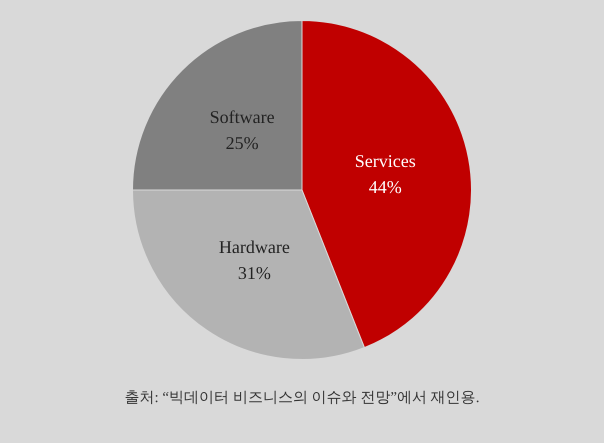  I want to click on data-label: 44%, so click(385, 186).